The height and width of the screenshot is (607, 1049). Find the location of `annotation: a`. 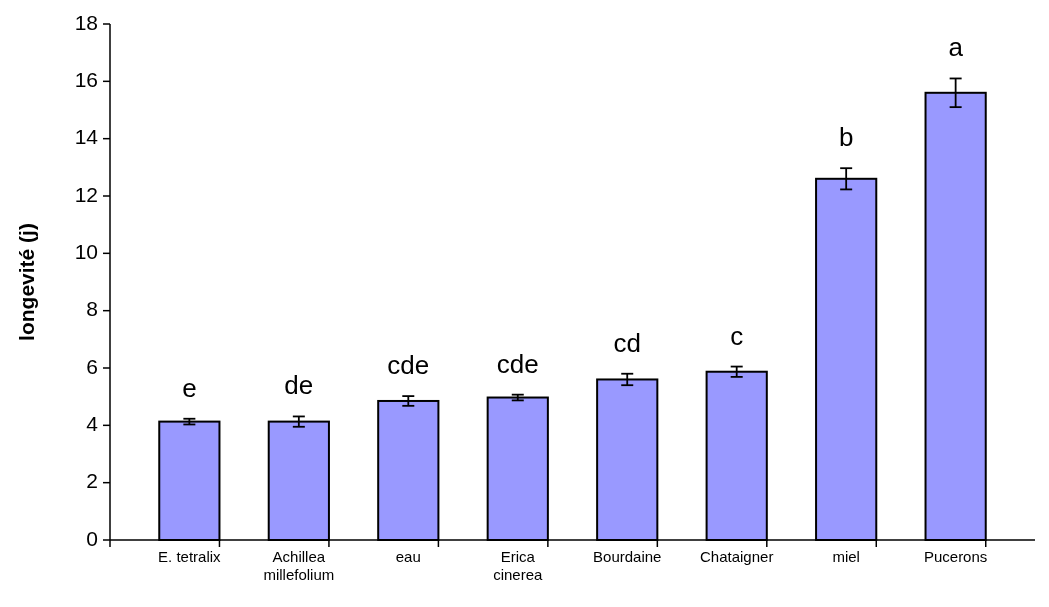

annotation: a is located at coordinates (956, 47).